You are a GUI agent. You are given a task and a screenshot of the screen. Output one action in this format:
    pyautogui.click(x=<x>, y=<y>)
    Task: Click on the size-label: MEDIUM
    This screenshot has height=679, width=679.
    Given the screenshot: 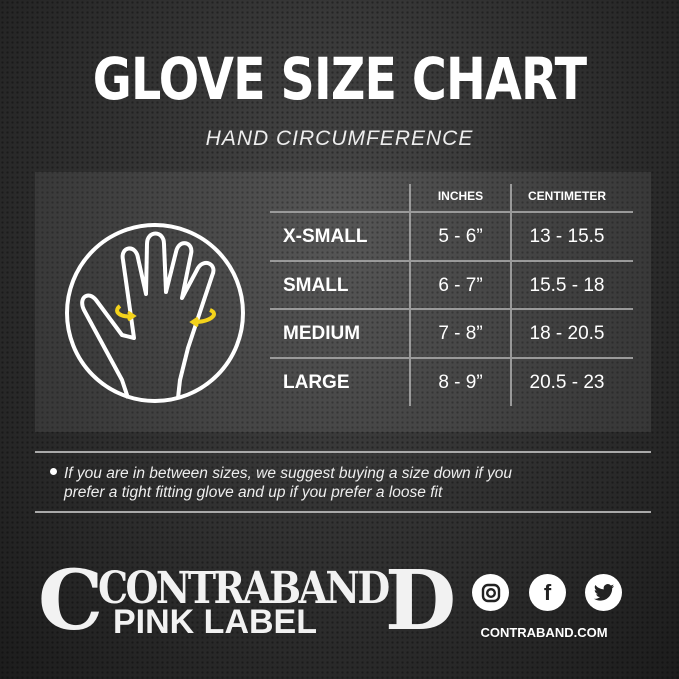 What is the action you would take?
    pyautogui.click(x=322, y=333)
    